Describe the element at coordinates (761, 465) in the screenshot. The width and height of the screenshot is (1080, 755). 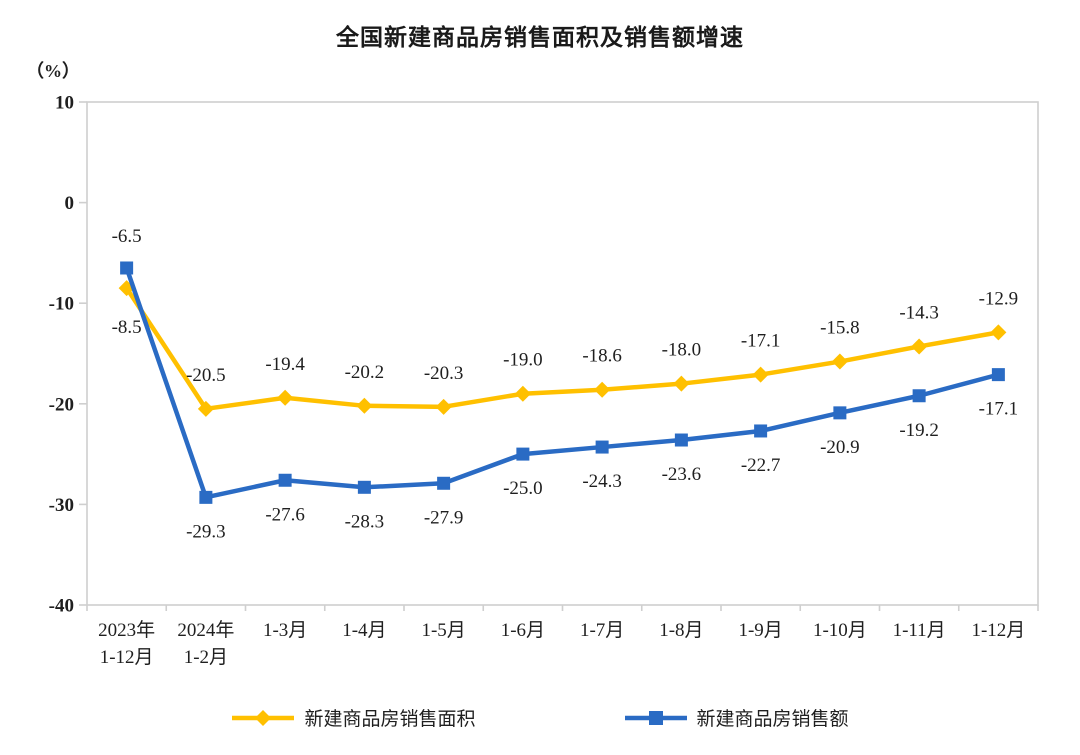
I see `sales-amount-data-label: -22.7` at that location.